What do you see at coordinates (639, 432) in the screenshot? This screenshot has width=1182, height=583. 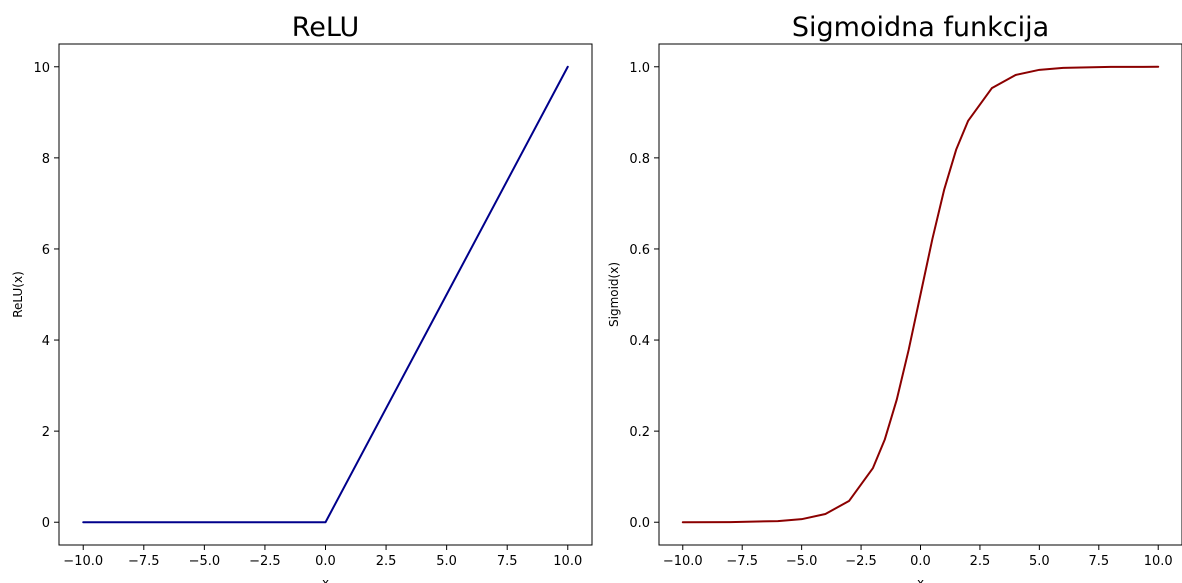 I see `sigmoid-ytick-label: 0.2` at bounding box center [639, 432].